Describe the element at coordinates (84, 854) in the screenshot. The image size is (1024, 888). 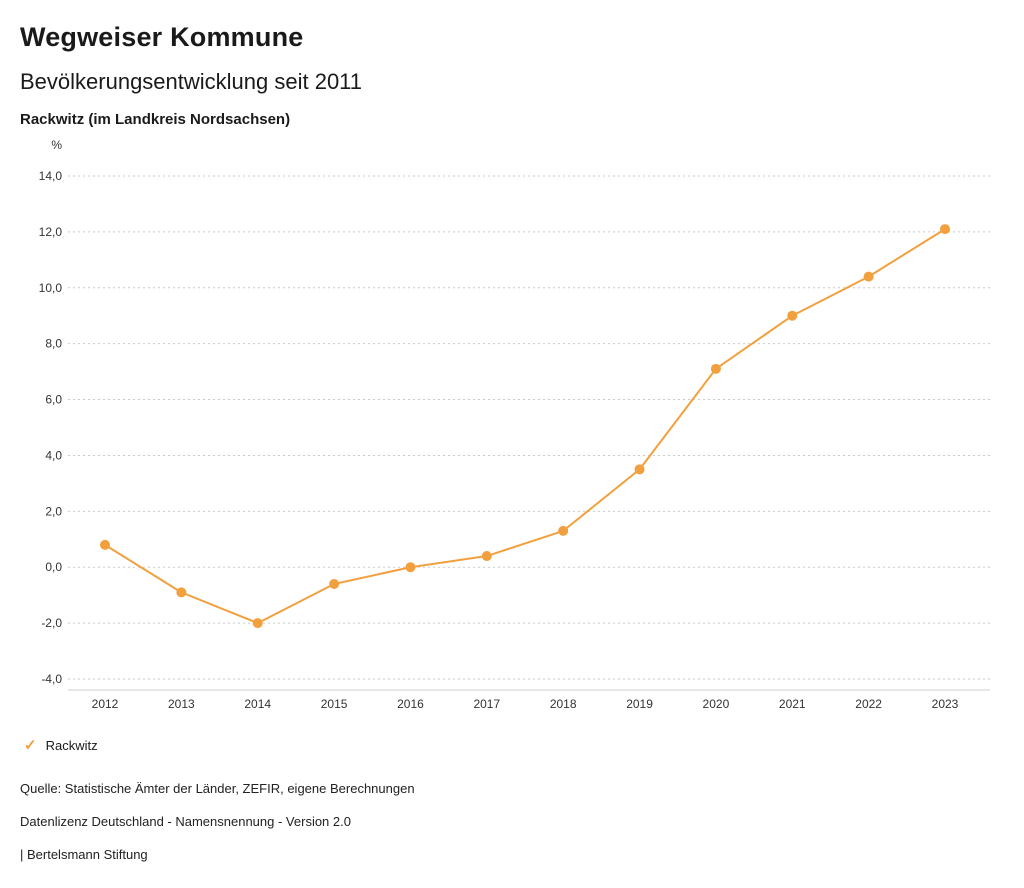
I see `attribution-note: | Bertelsmann Stiftung` at that location.